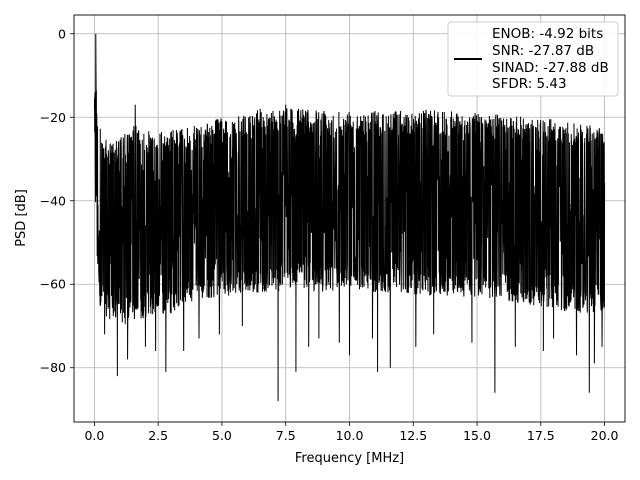 The image size is (640, 480). Describe the element at coordinates (53, 284) in the screenshot. I see `y-tick-label: −60` at that location.